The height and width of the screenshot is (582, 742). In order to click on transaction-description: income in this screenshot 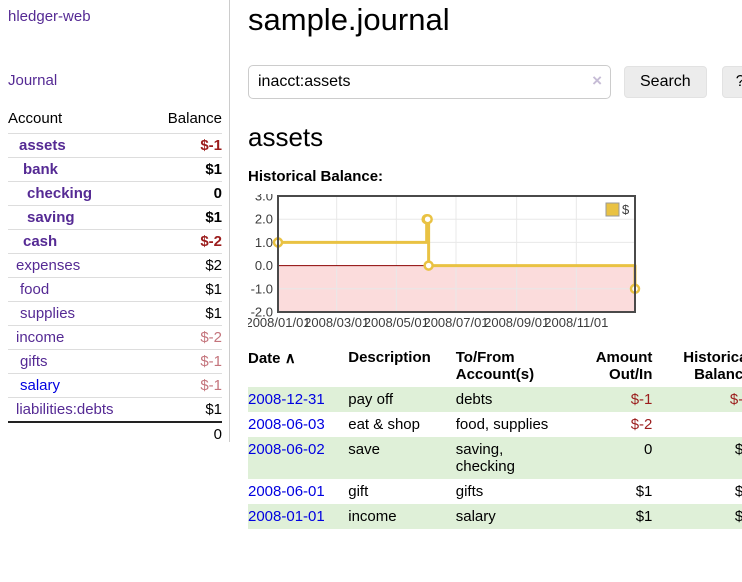, I will do `click(372, 516)`.